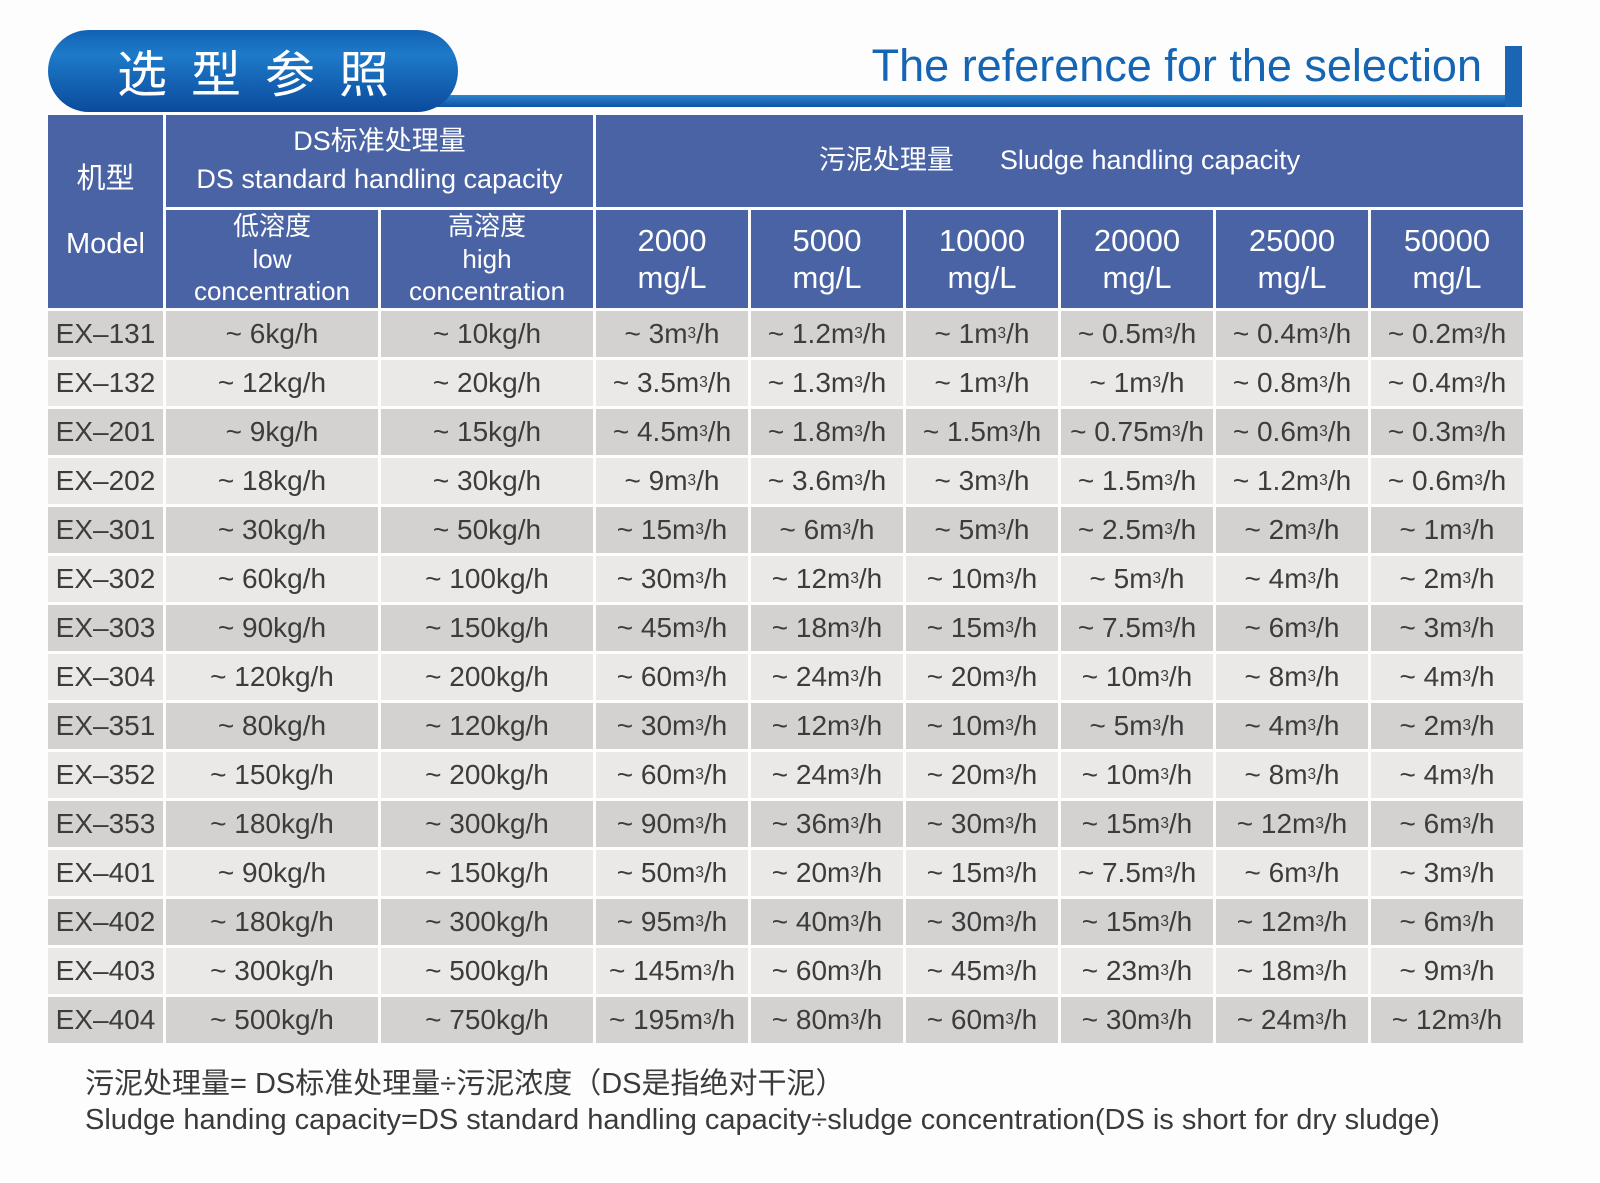 The height and width of the screenshot is (1183, 1600). I want to click on concentration-header-cell: 10000 mg/L, so click(982, 259).